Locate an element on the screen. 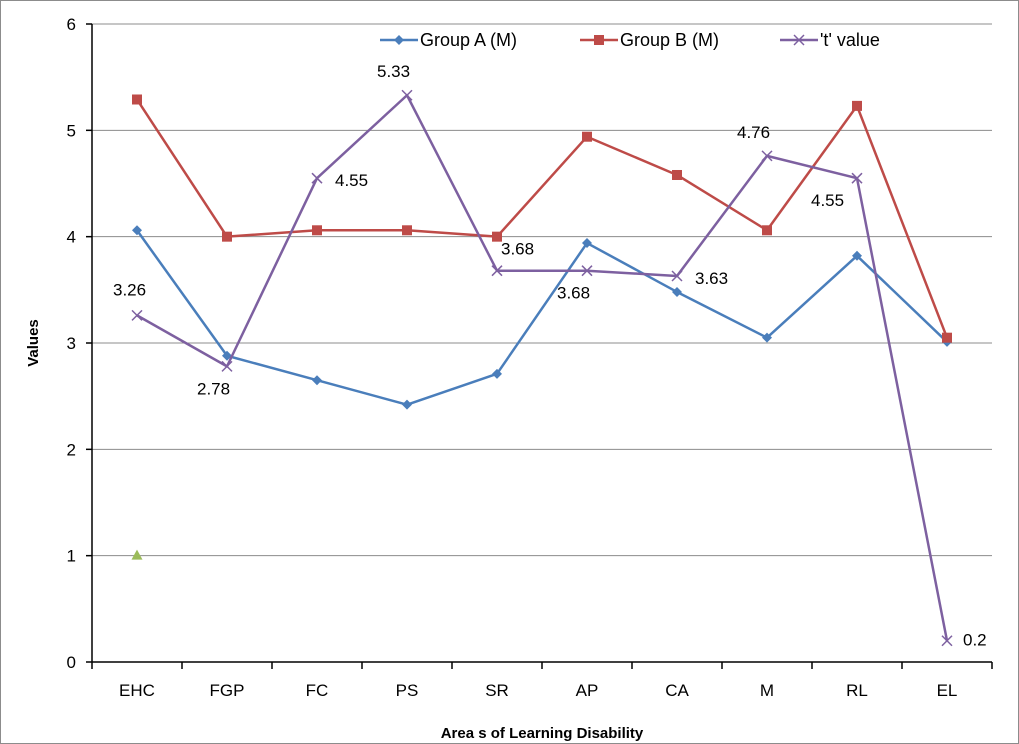 The image size is (1019, 744). y-tick-label: 3 is located at coordinates (71, 343).